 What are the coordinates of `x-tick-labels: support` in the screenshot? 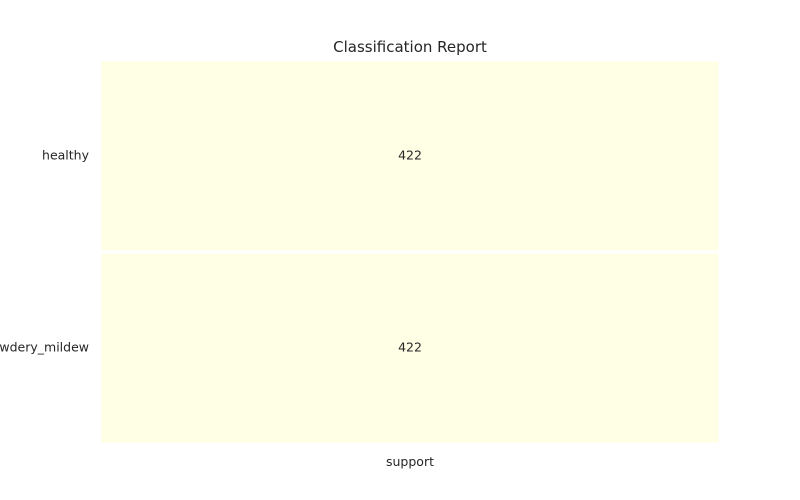 It's located at (410, 461).